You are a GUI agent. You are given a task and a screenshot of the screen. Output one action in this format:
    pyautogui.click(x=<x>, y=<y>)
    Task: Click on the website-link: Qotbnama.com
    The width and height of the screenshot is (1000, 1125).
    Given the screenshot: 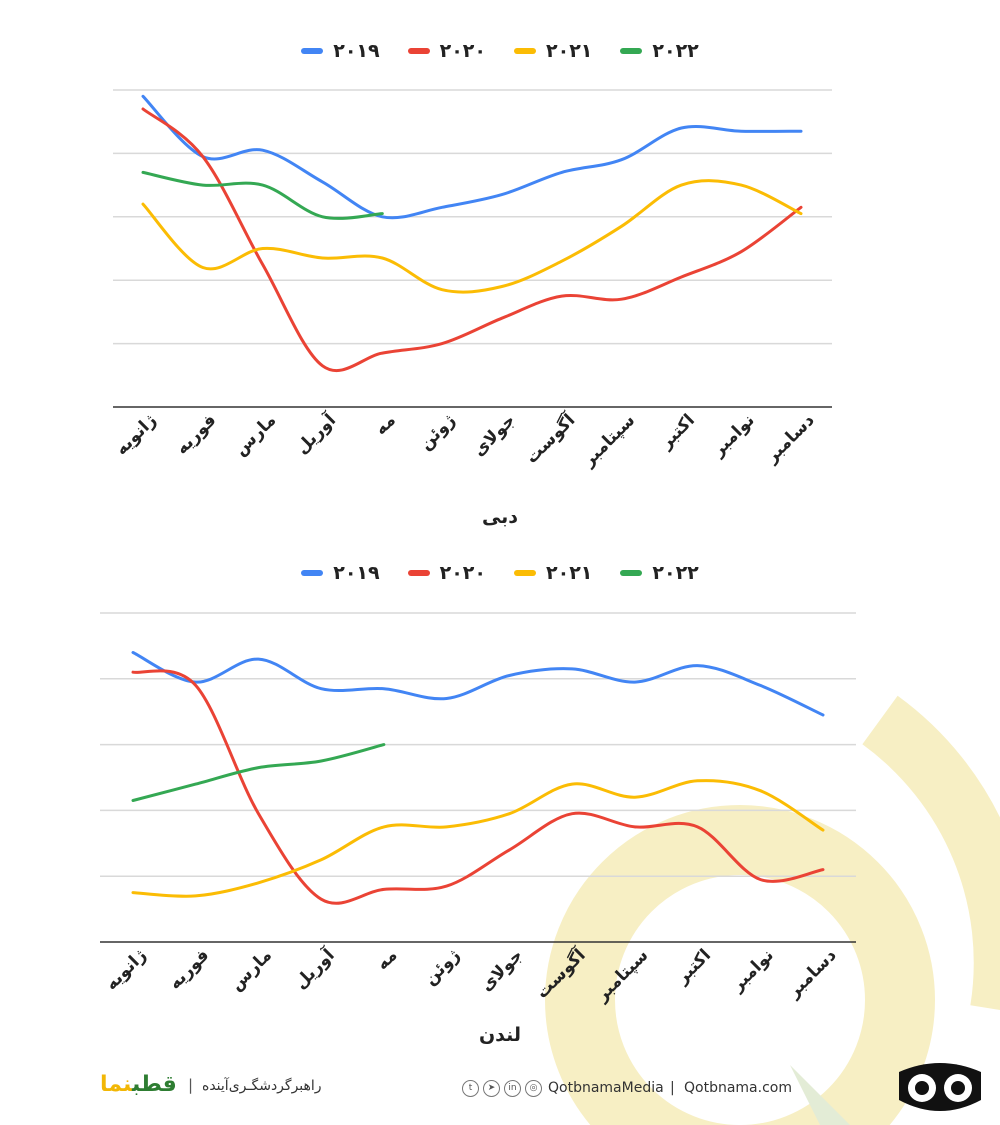 What is the action you would take?
    pyautogui.click(x=738, y=1088)
    